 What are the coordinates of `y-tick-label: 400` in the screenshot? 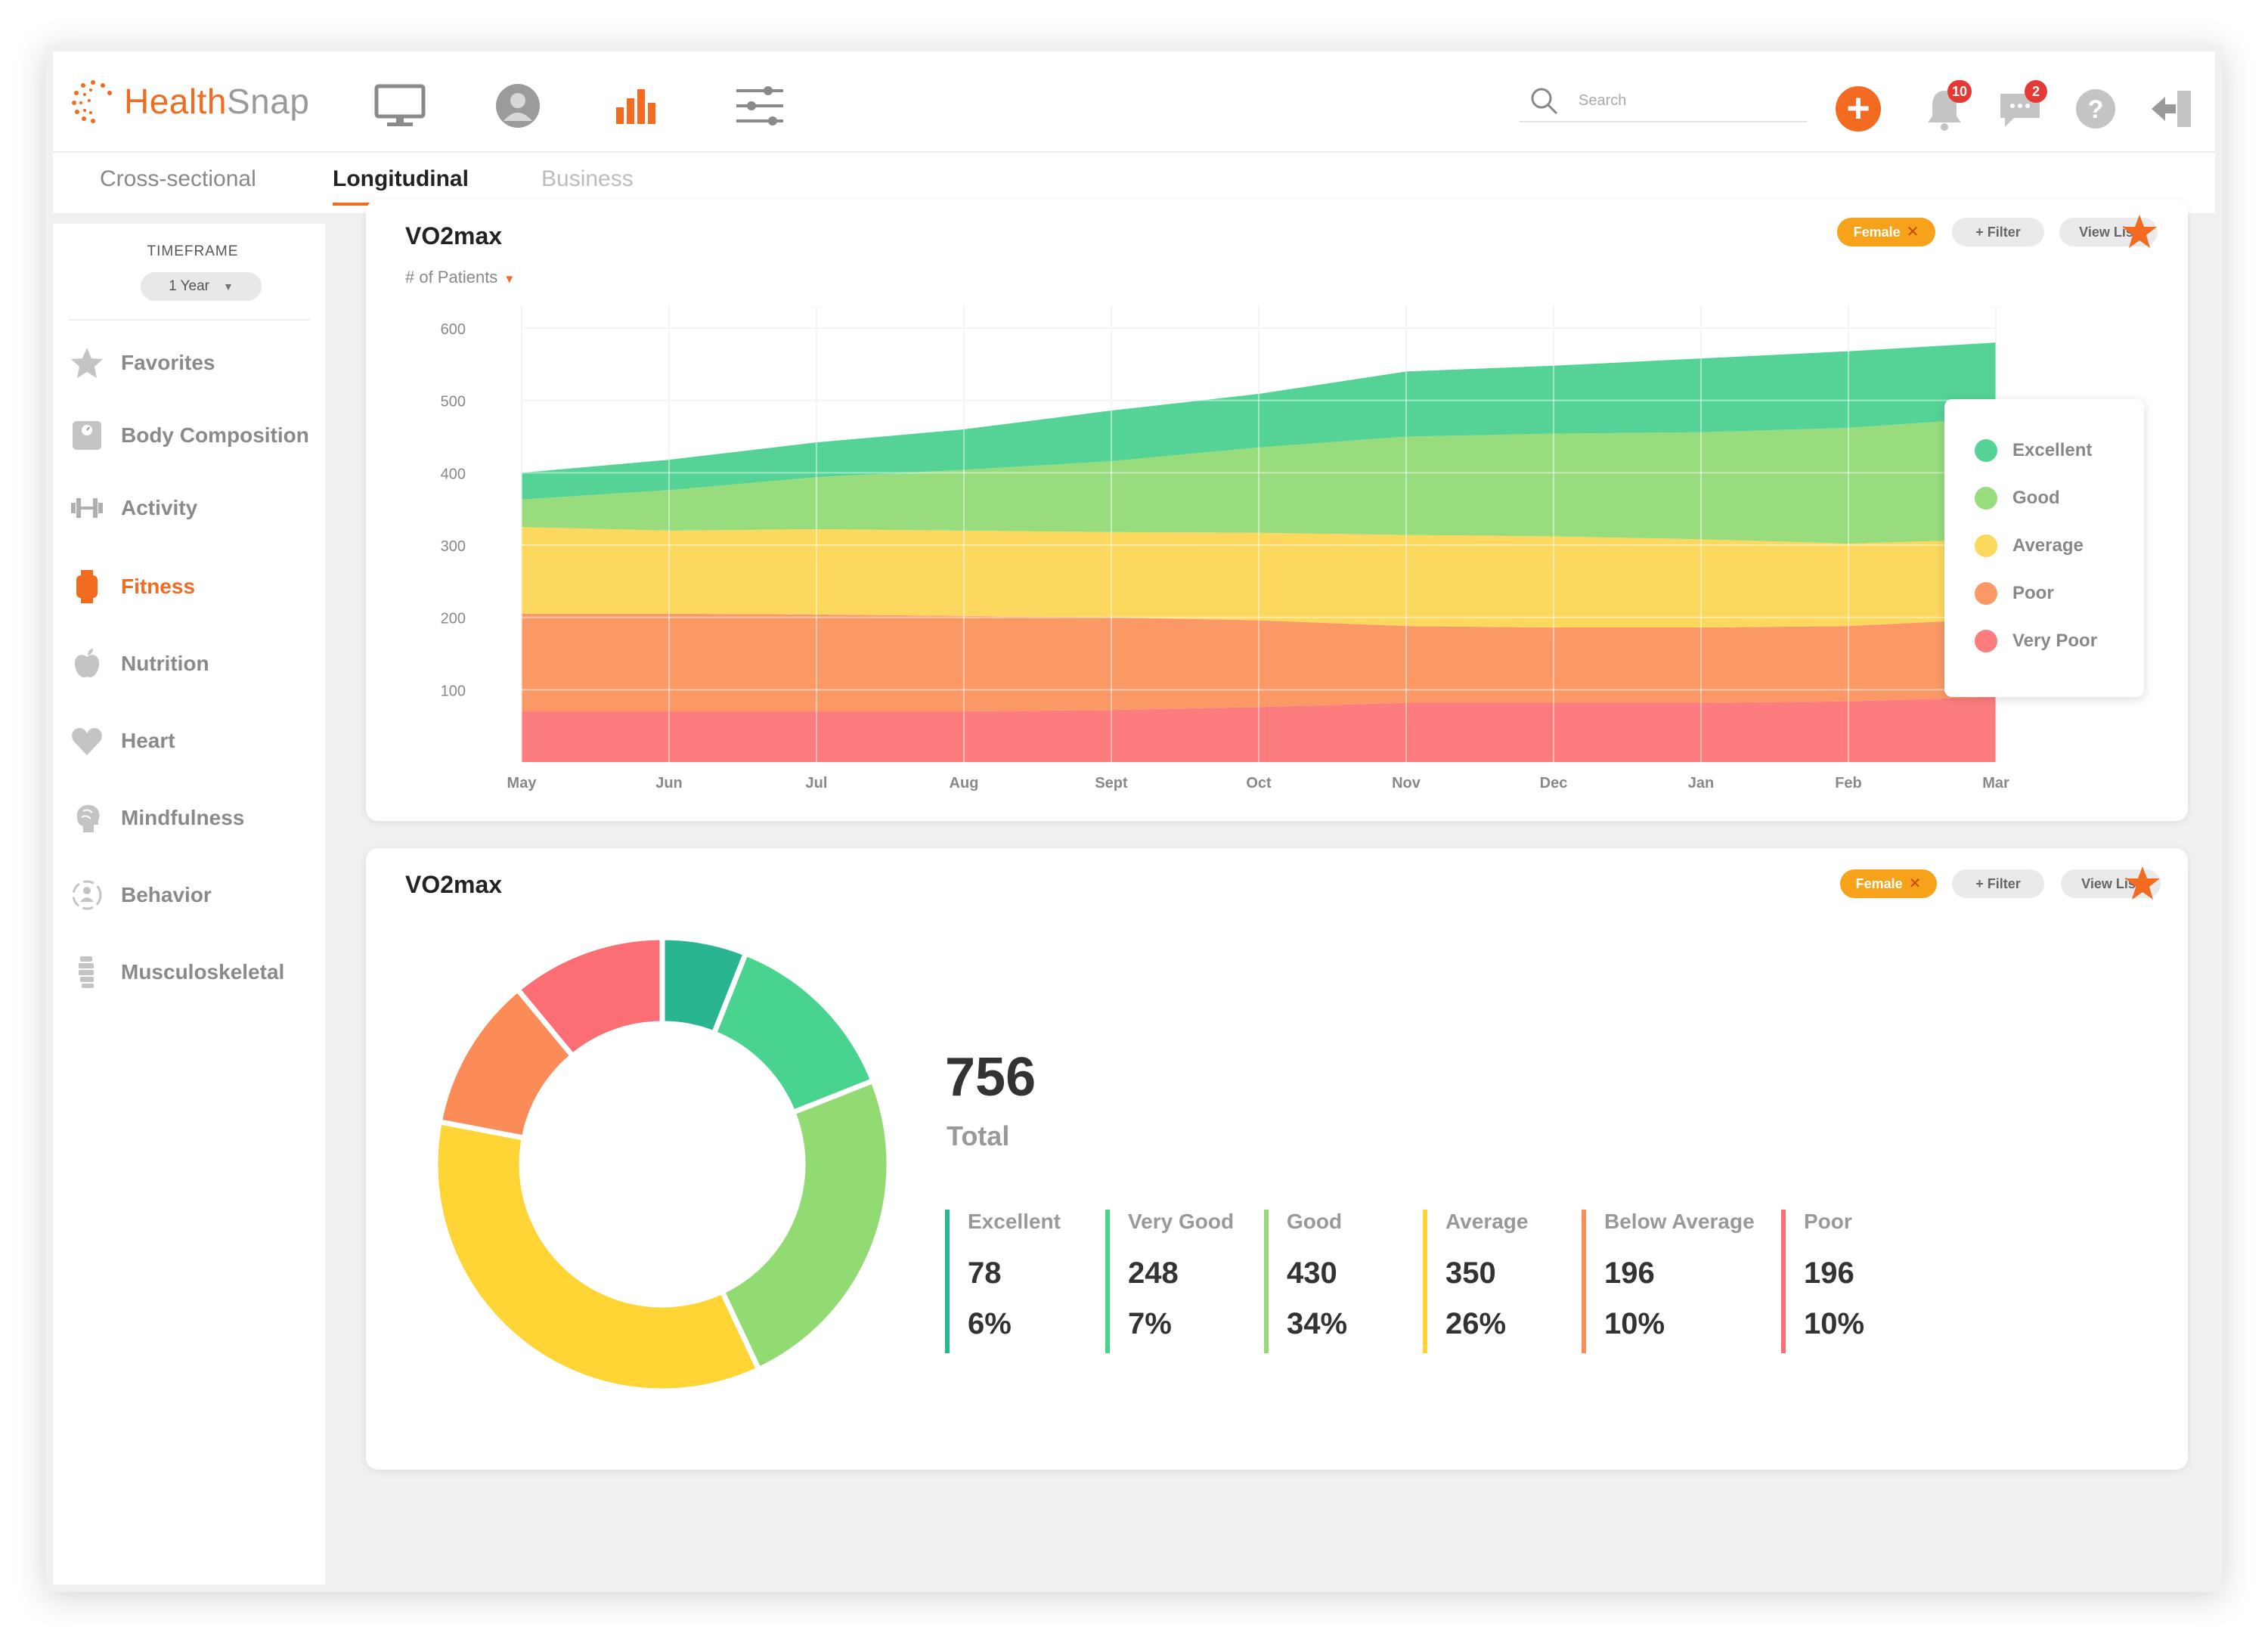 It's located at (453, 474).